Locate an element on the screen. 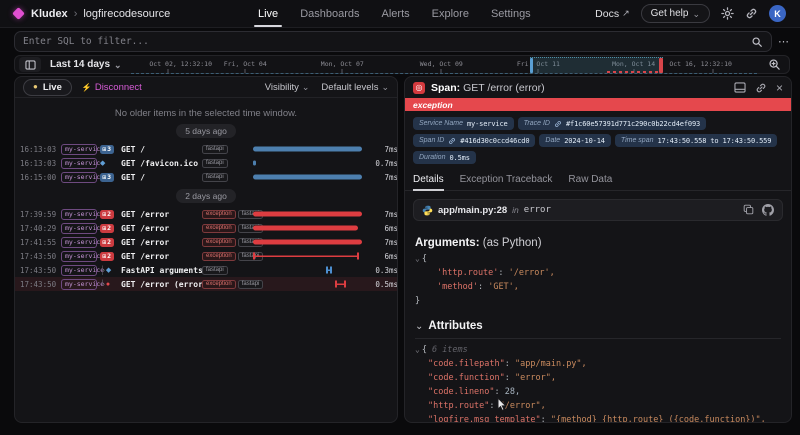 The height and width of the screenshot is (435, 800). share-link-icon is located at coordinates (751, 13).